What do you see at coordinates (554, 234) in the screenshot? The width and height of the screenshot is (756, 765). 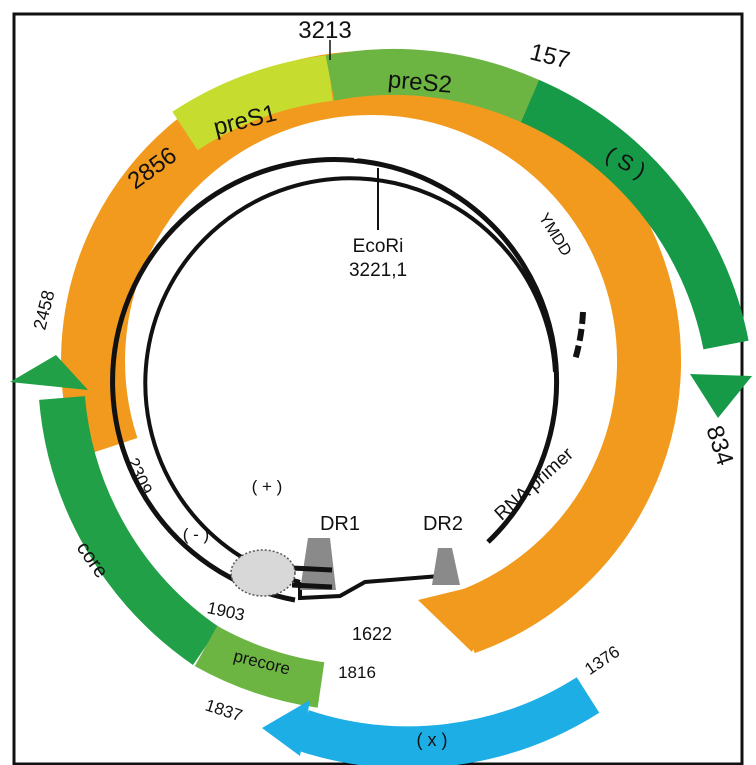 I see `label-ymdd: YMDD` at bounding box center [554, 234].